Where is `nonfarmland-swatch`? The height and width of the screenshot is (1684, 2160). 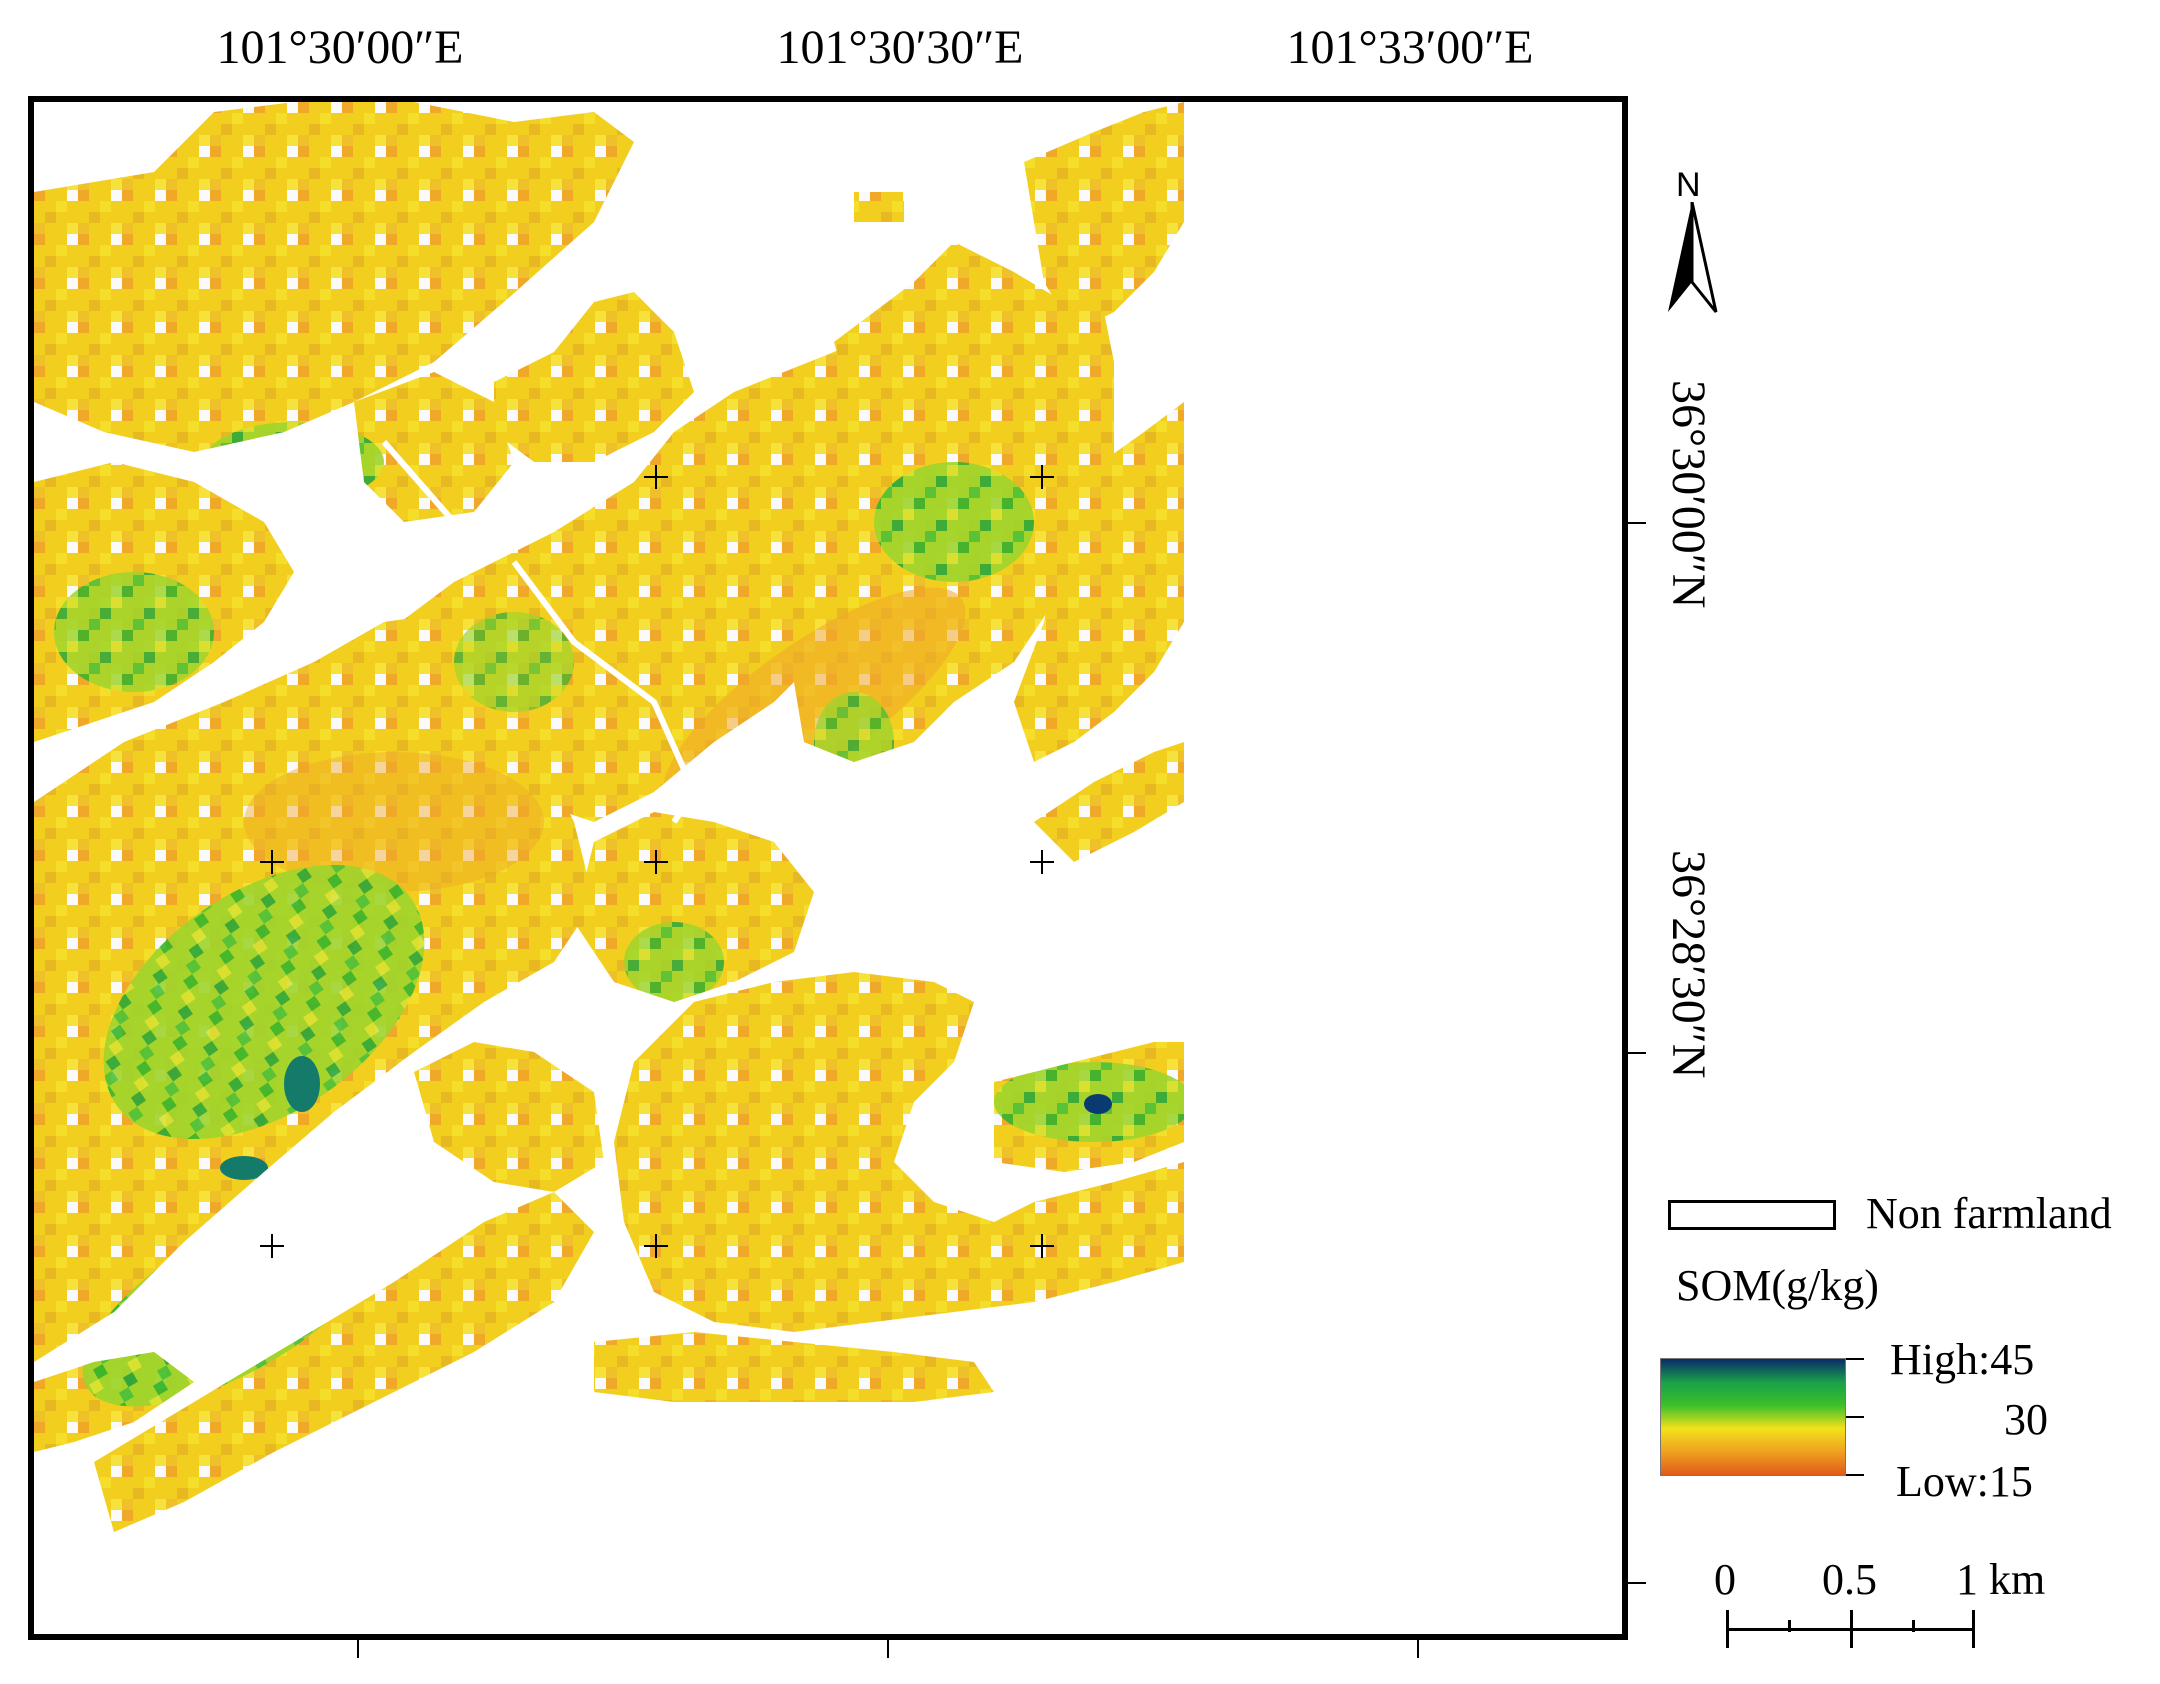 nonfarmland-swatch is located at coordinates (1752, 1215).